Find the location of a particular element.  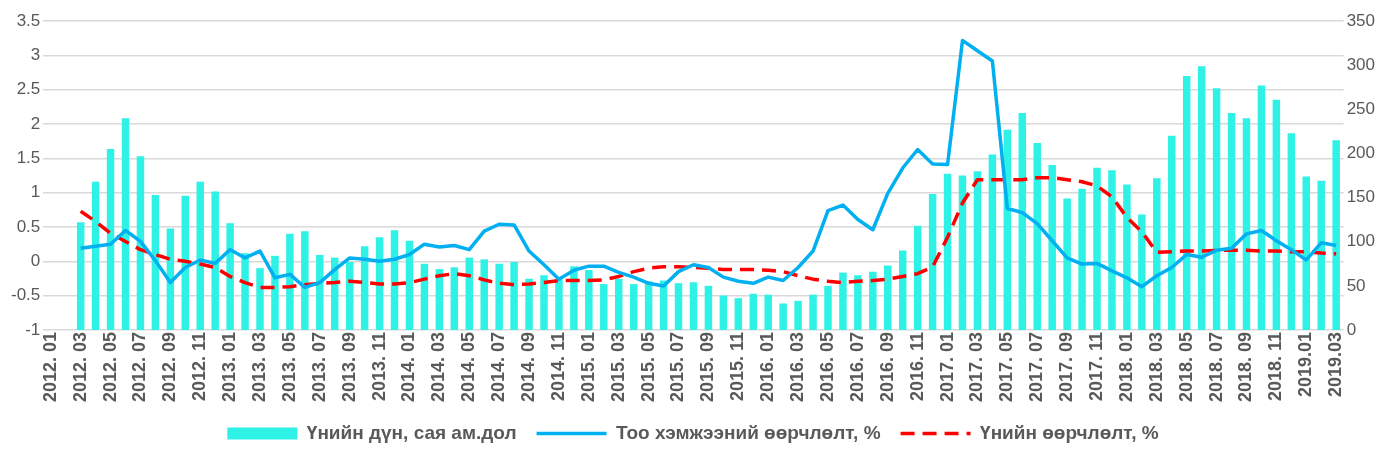

x-tick-label: 2015. 09 is located at coordinates (707, 367).